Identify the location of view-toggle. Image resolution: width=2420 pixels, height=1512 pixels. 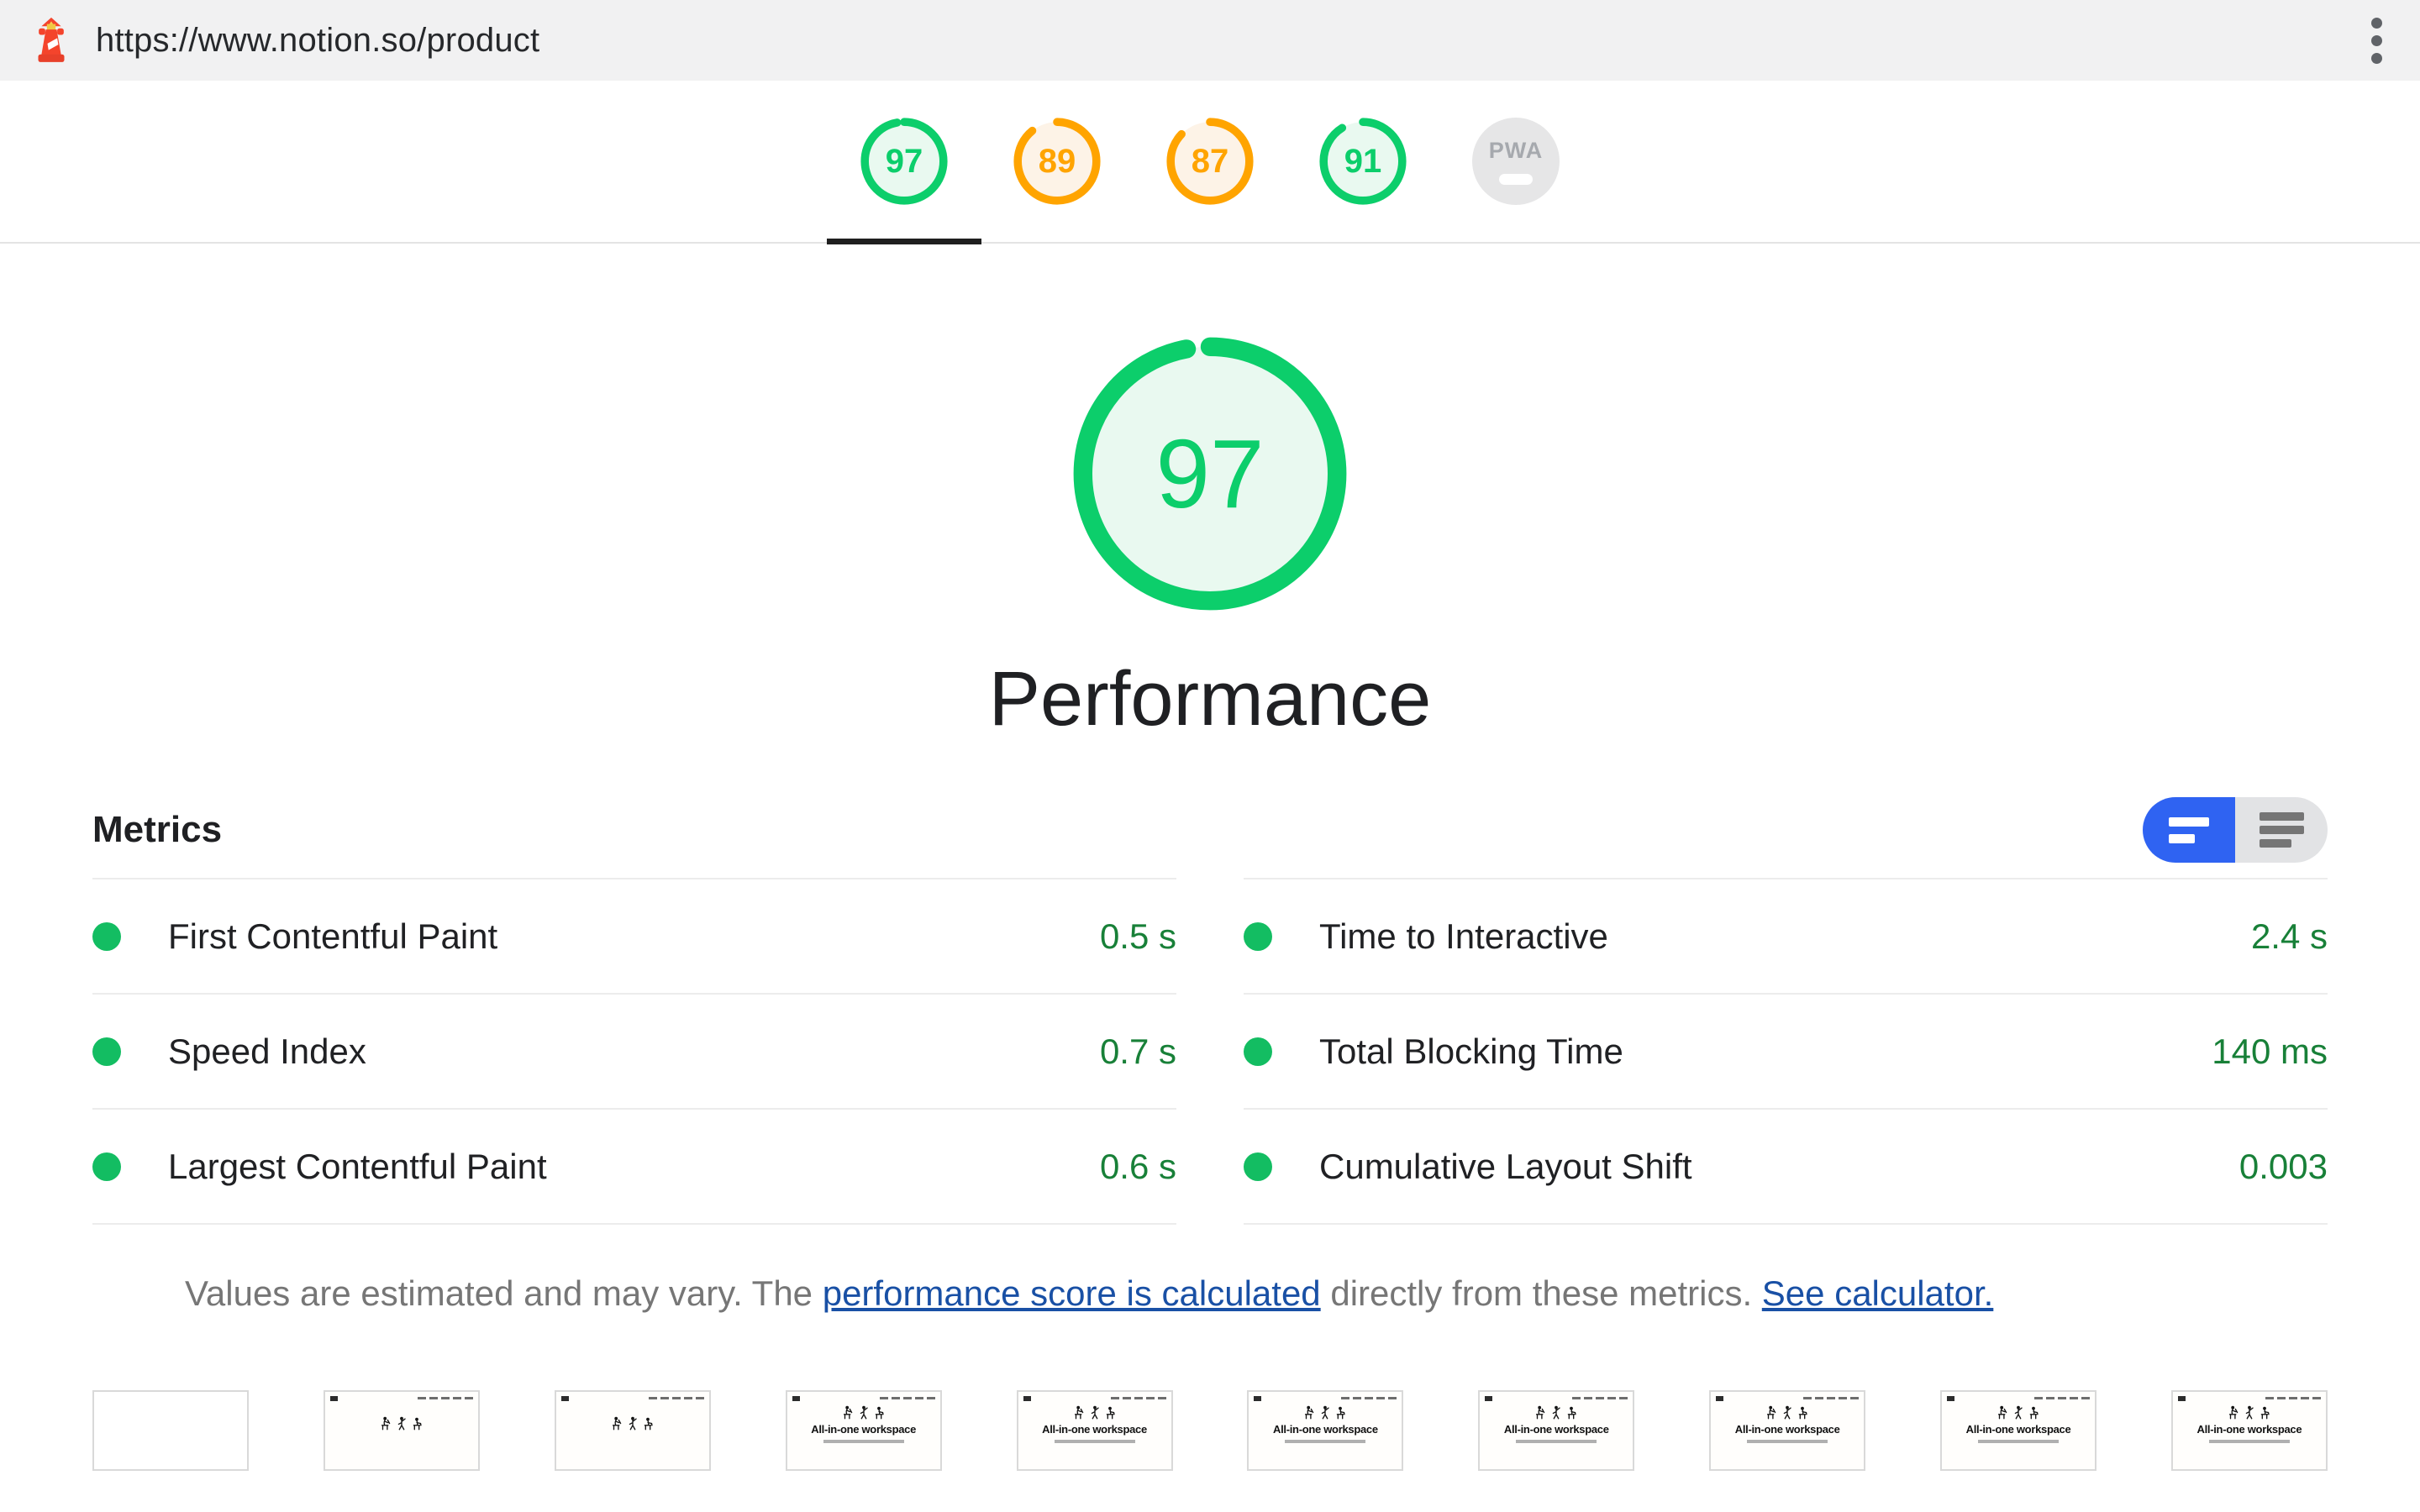
(2235, 830).